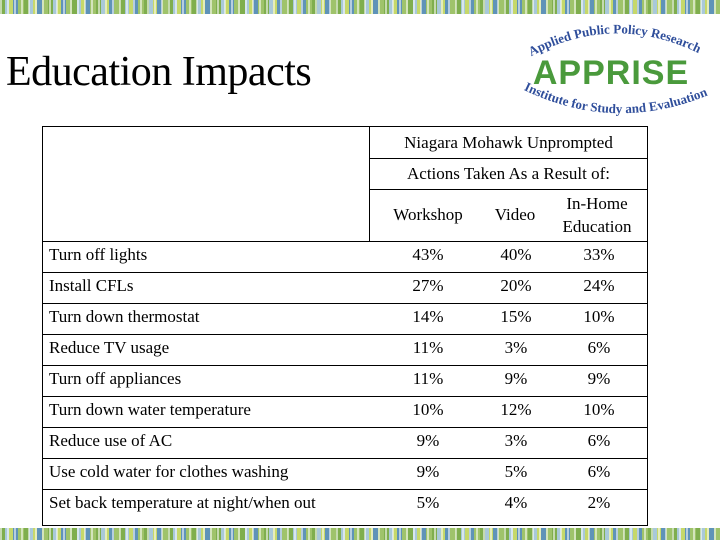 This screenshot has height=540, width=720. I want to click on row-value: 12%, so click(516, 409).